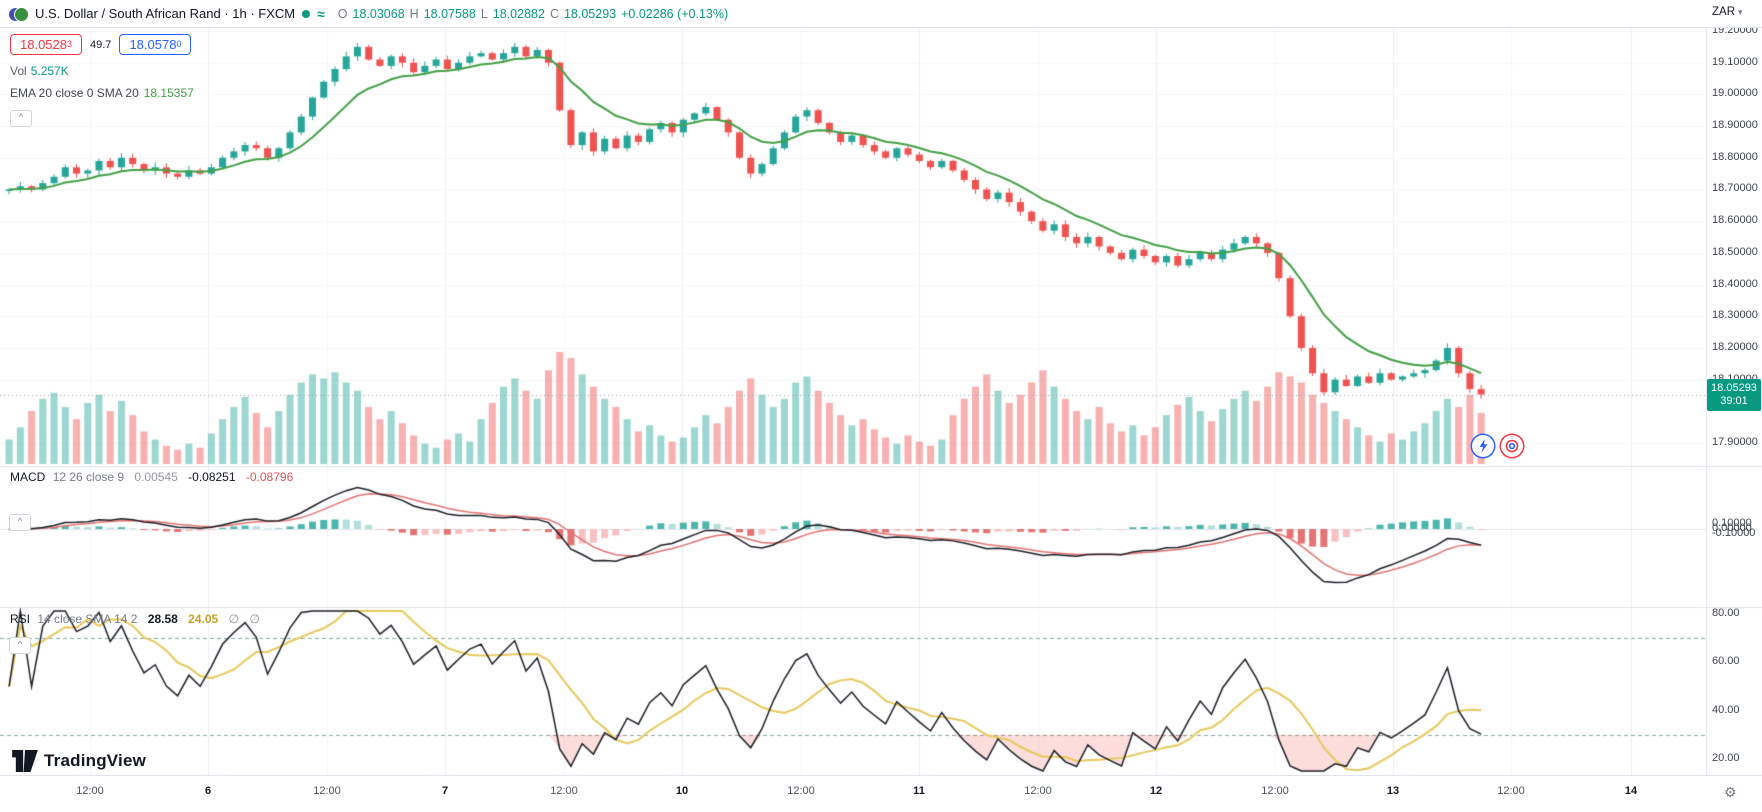  Describe the element at coordinates (1735, 346) in the screenshot. I see `price-tick-label: 18.20000` at that location.